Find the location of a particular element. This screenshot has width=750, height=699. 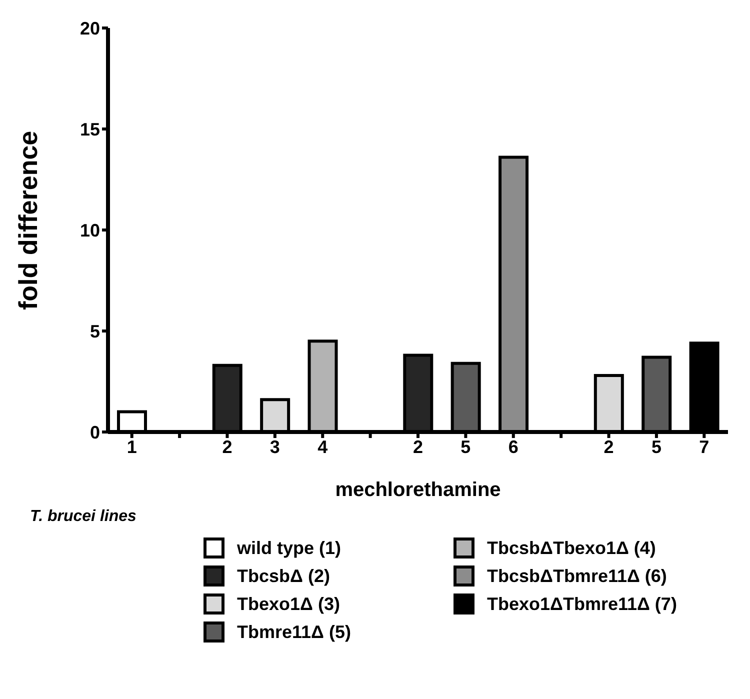

legend-label: TbcsbΔ (2) is located at coordinates (283, 576).